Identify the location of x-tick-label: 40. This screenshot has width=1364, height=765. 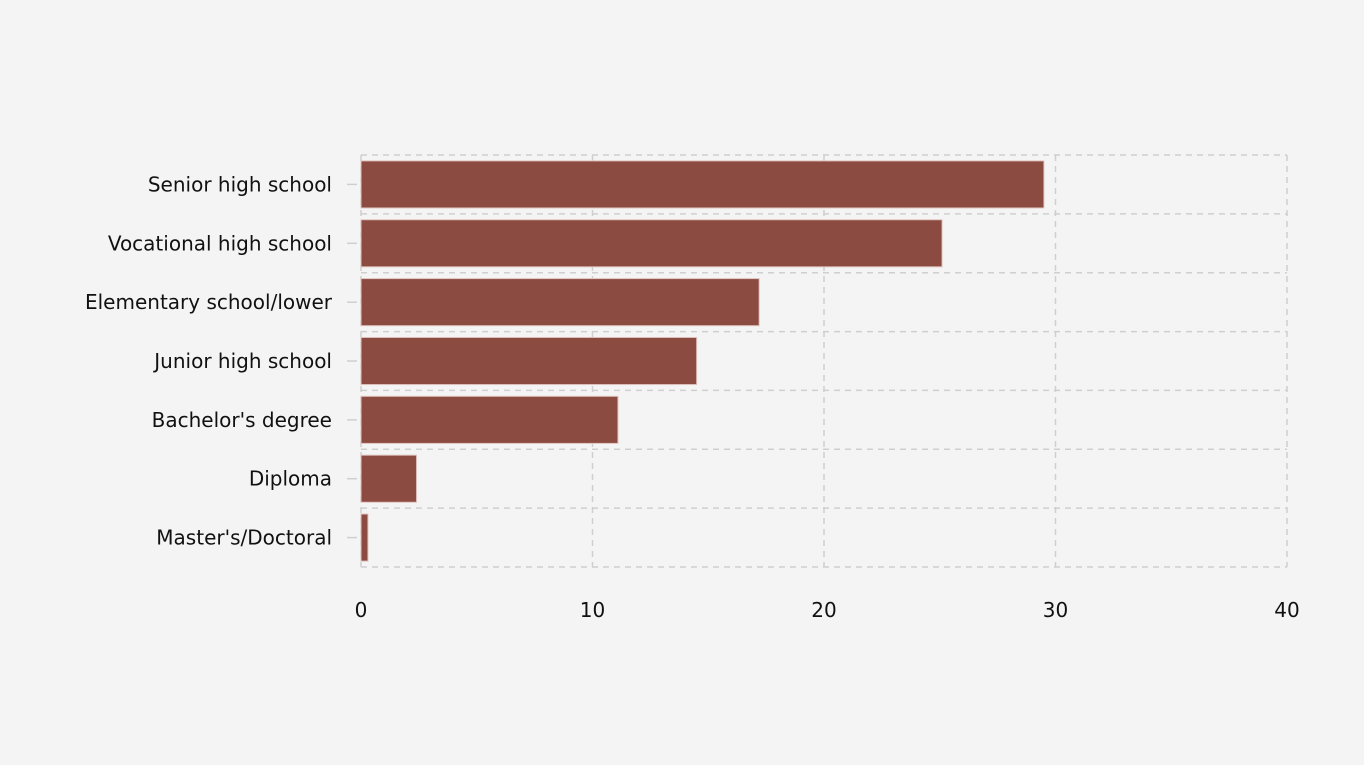
(1286, 610).